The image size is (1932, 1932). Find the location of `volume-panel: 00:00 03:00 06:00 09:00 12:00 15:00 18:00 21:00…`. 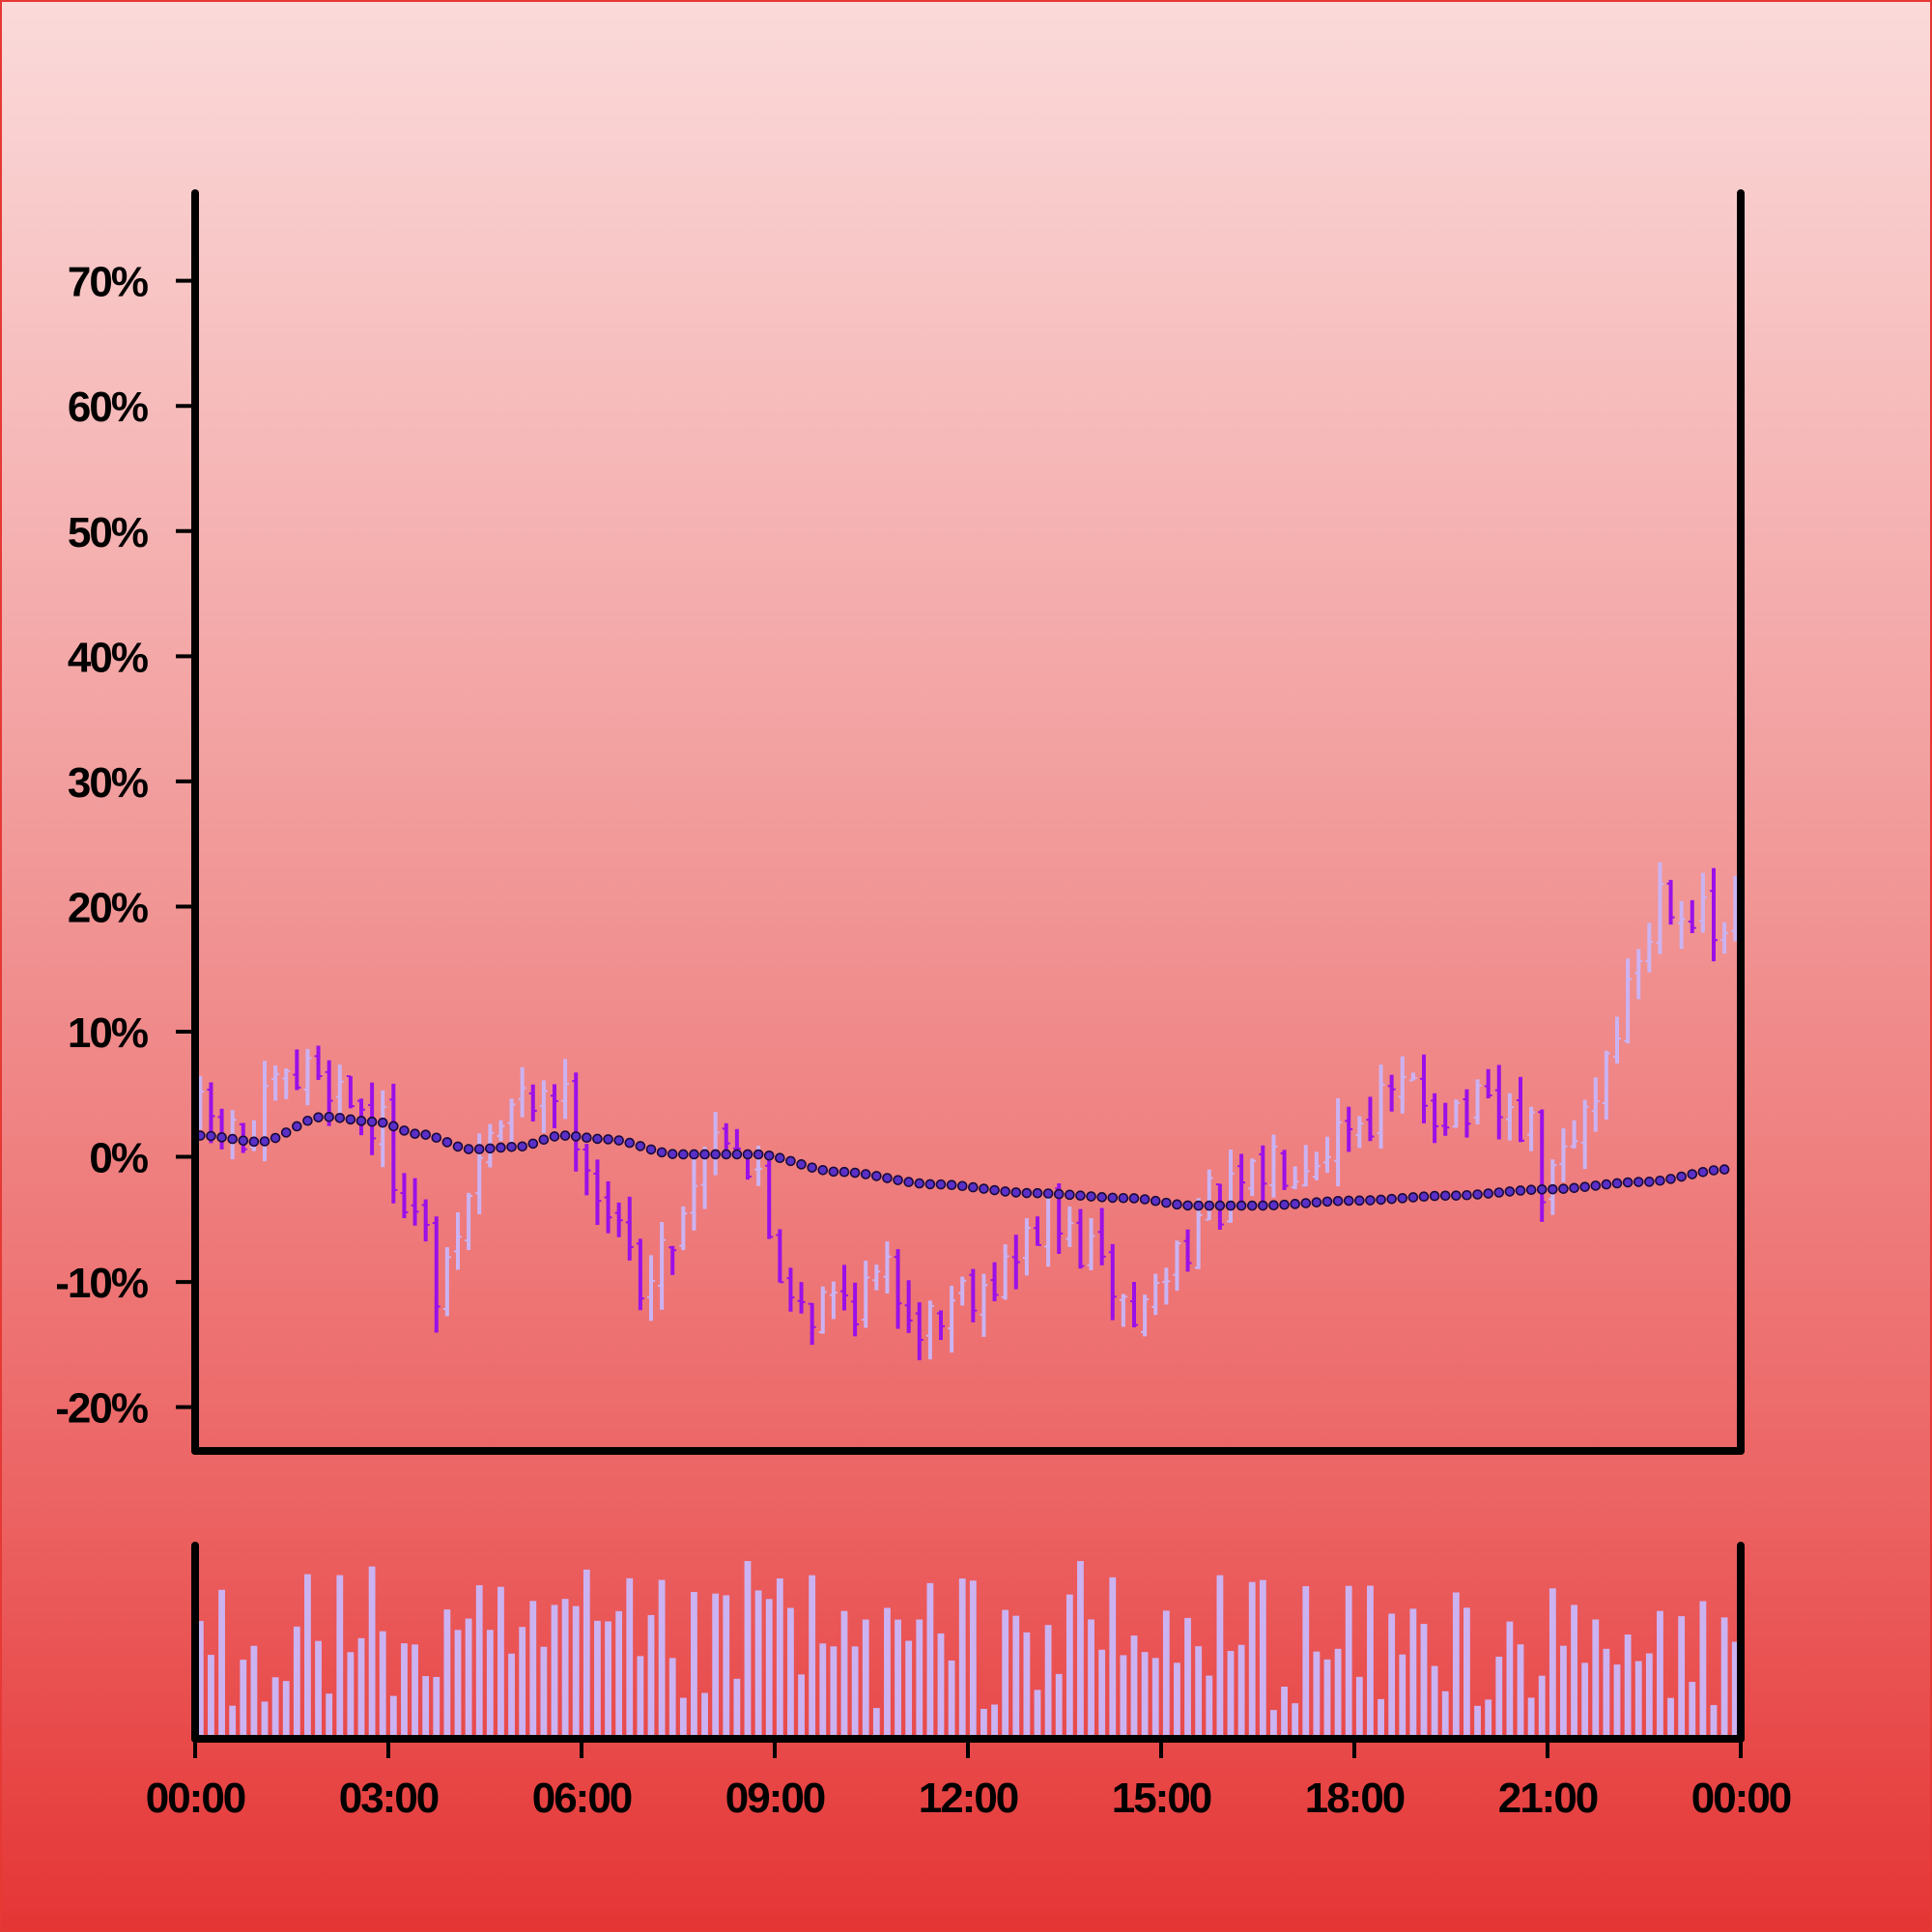

volume-panel: 00:00 03:00 06:00 09:00 12:00 15:00 18:00 21:00… is located at coordinates (969, 1682).